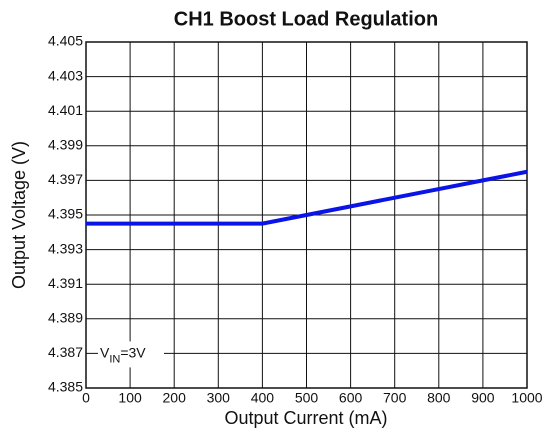  Describe the element at coordinates (65, 179) in the screenshot. I see `y-tick-label: 4.397` at that location.